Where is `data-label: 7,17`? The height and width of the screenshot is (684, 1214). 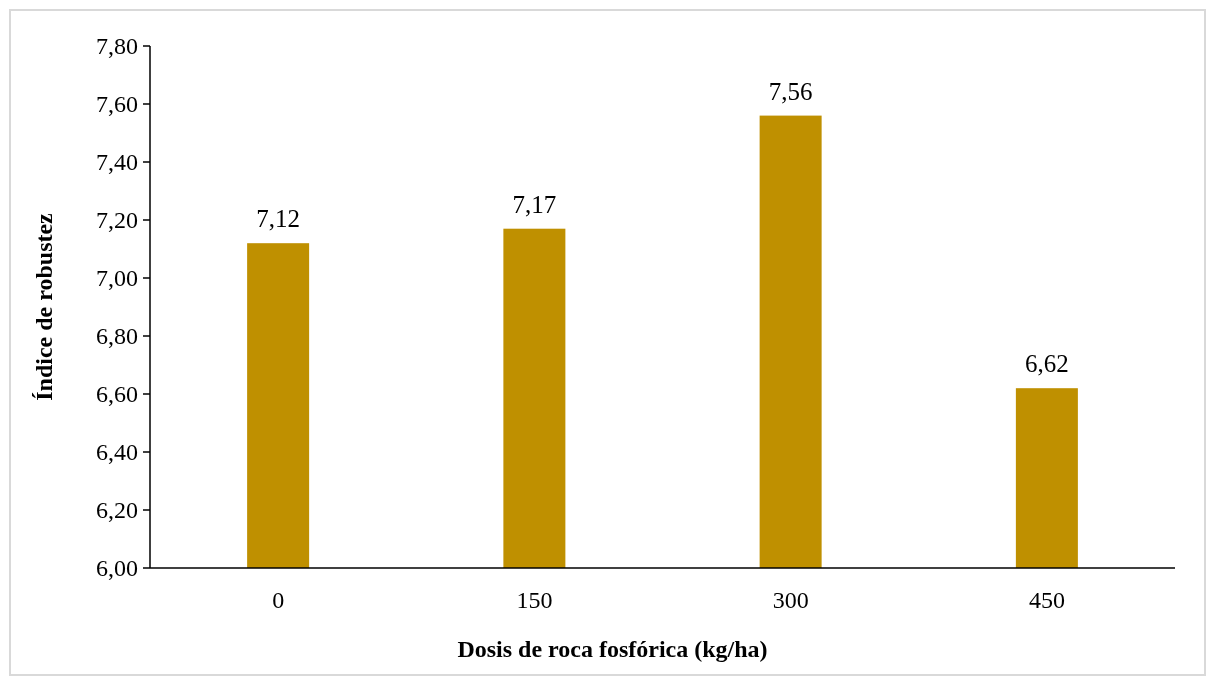 data-label: 7,17 is located at coordinates (534, 204).